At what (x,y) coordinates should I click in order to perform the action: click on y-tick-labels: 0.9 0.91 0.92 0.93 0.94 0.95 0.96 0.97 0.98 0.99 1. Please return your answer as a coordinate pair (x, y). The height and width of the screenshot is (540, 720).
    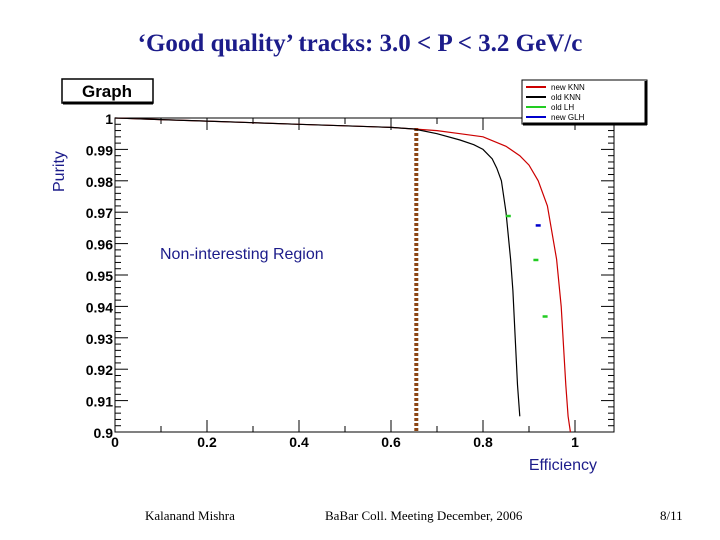
    Looking at the image, I should click on (99, 276).